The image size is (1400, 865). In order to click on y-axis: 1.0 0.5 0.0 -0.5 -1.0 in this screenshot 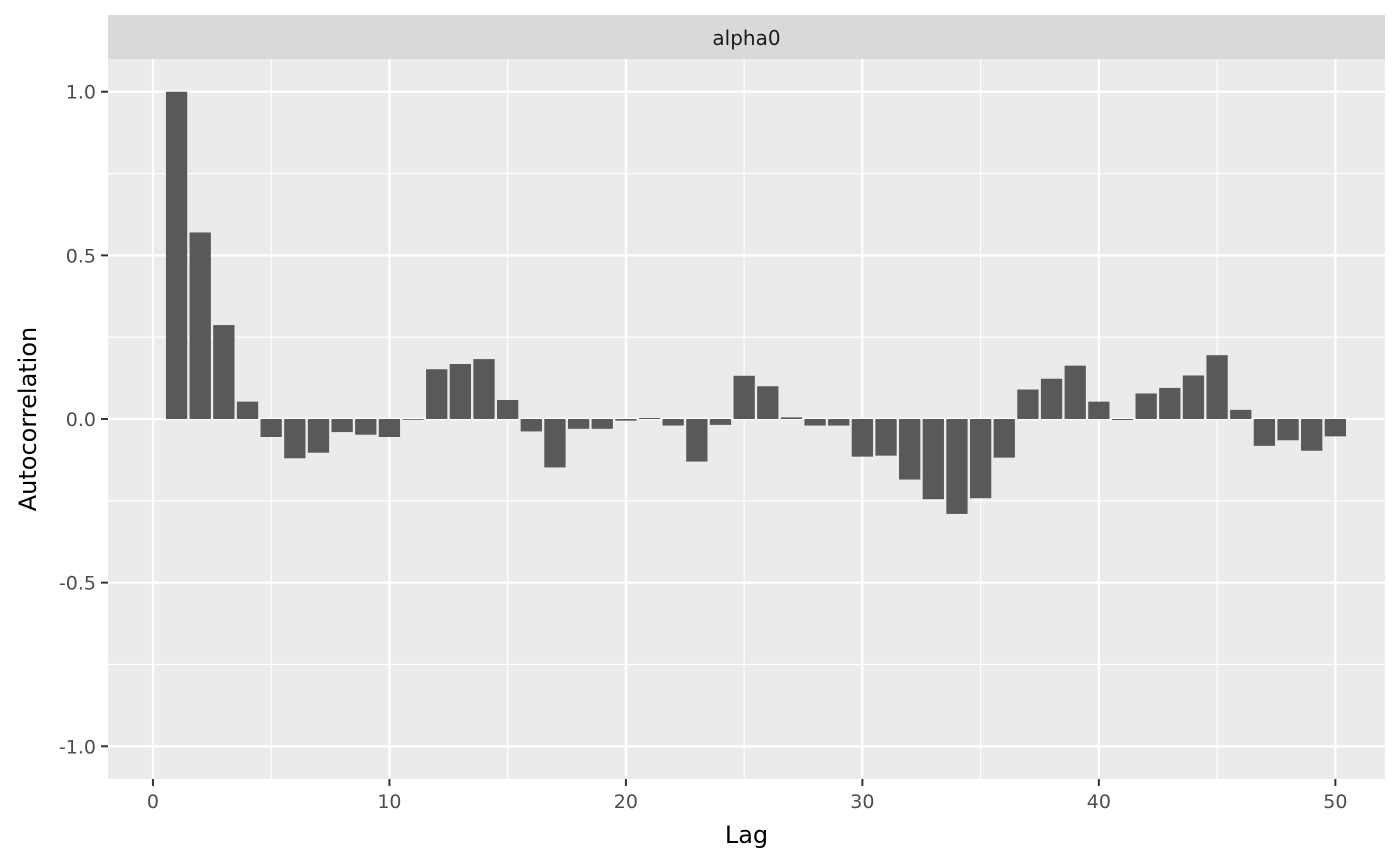, I will do `click(83, 420)`.